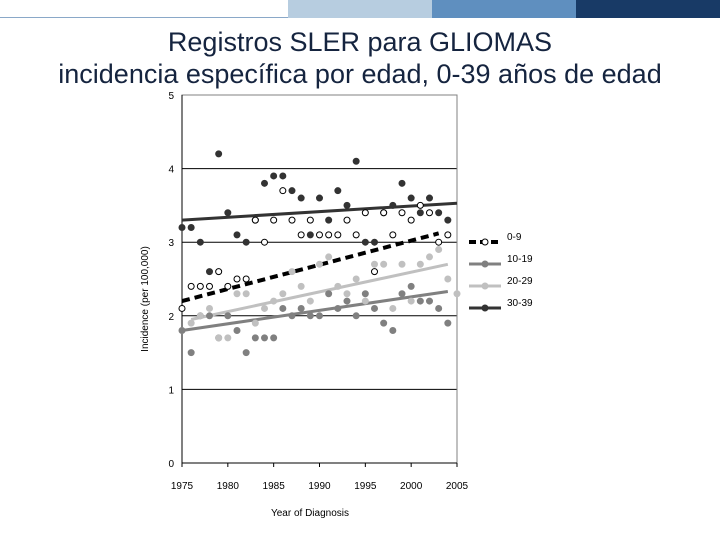 The width and height of the screenshot is (720, 540). What do you see at coordinates (310, 513) in the screenshot?
I see `x-axis-label: Year of Diagnosis` at bounding box center [310, 513].